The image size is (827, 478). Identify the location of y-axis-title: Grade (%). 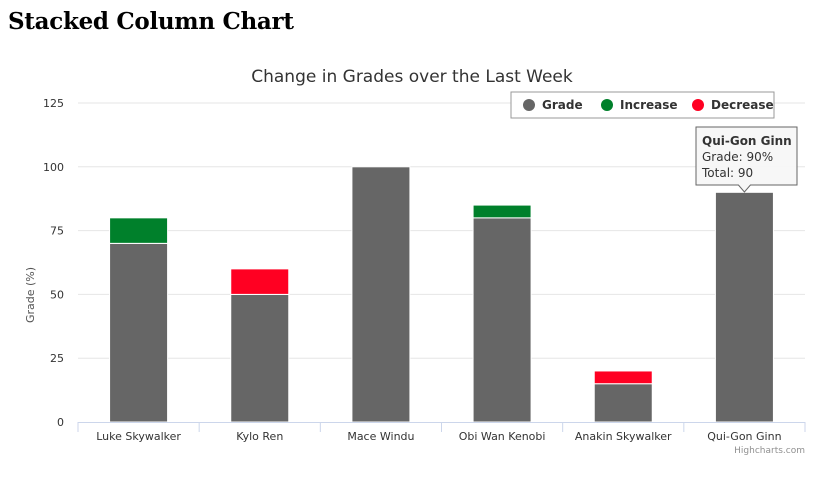
(30, 295).